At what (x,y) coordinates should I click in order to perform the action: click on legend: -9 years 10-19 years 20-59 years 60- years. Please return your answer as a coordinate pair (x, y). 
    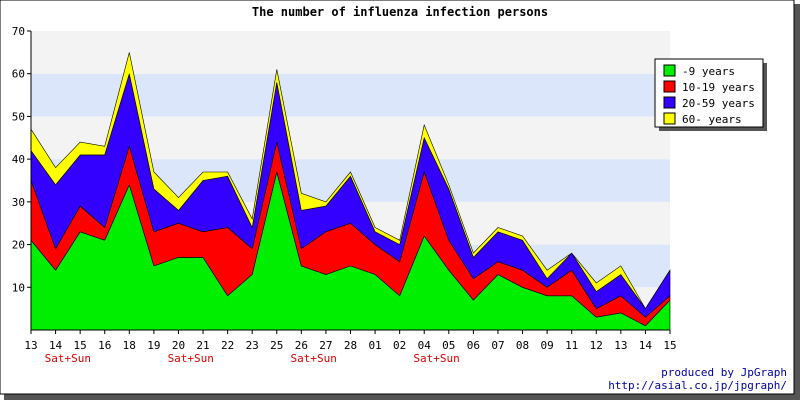
    Looking at the image, I should click on (710, 94).